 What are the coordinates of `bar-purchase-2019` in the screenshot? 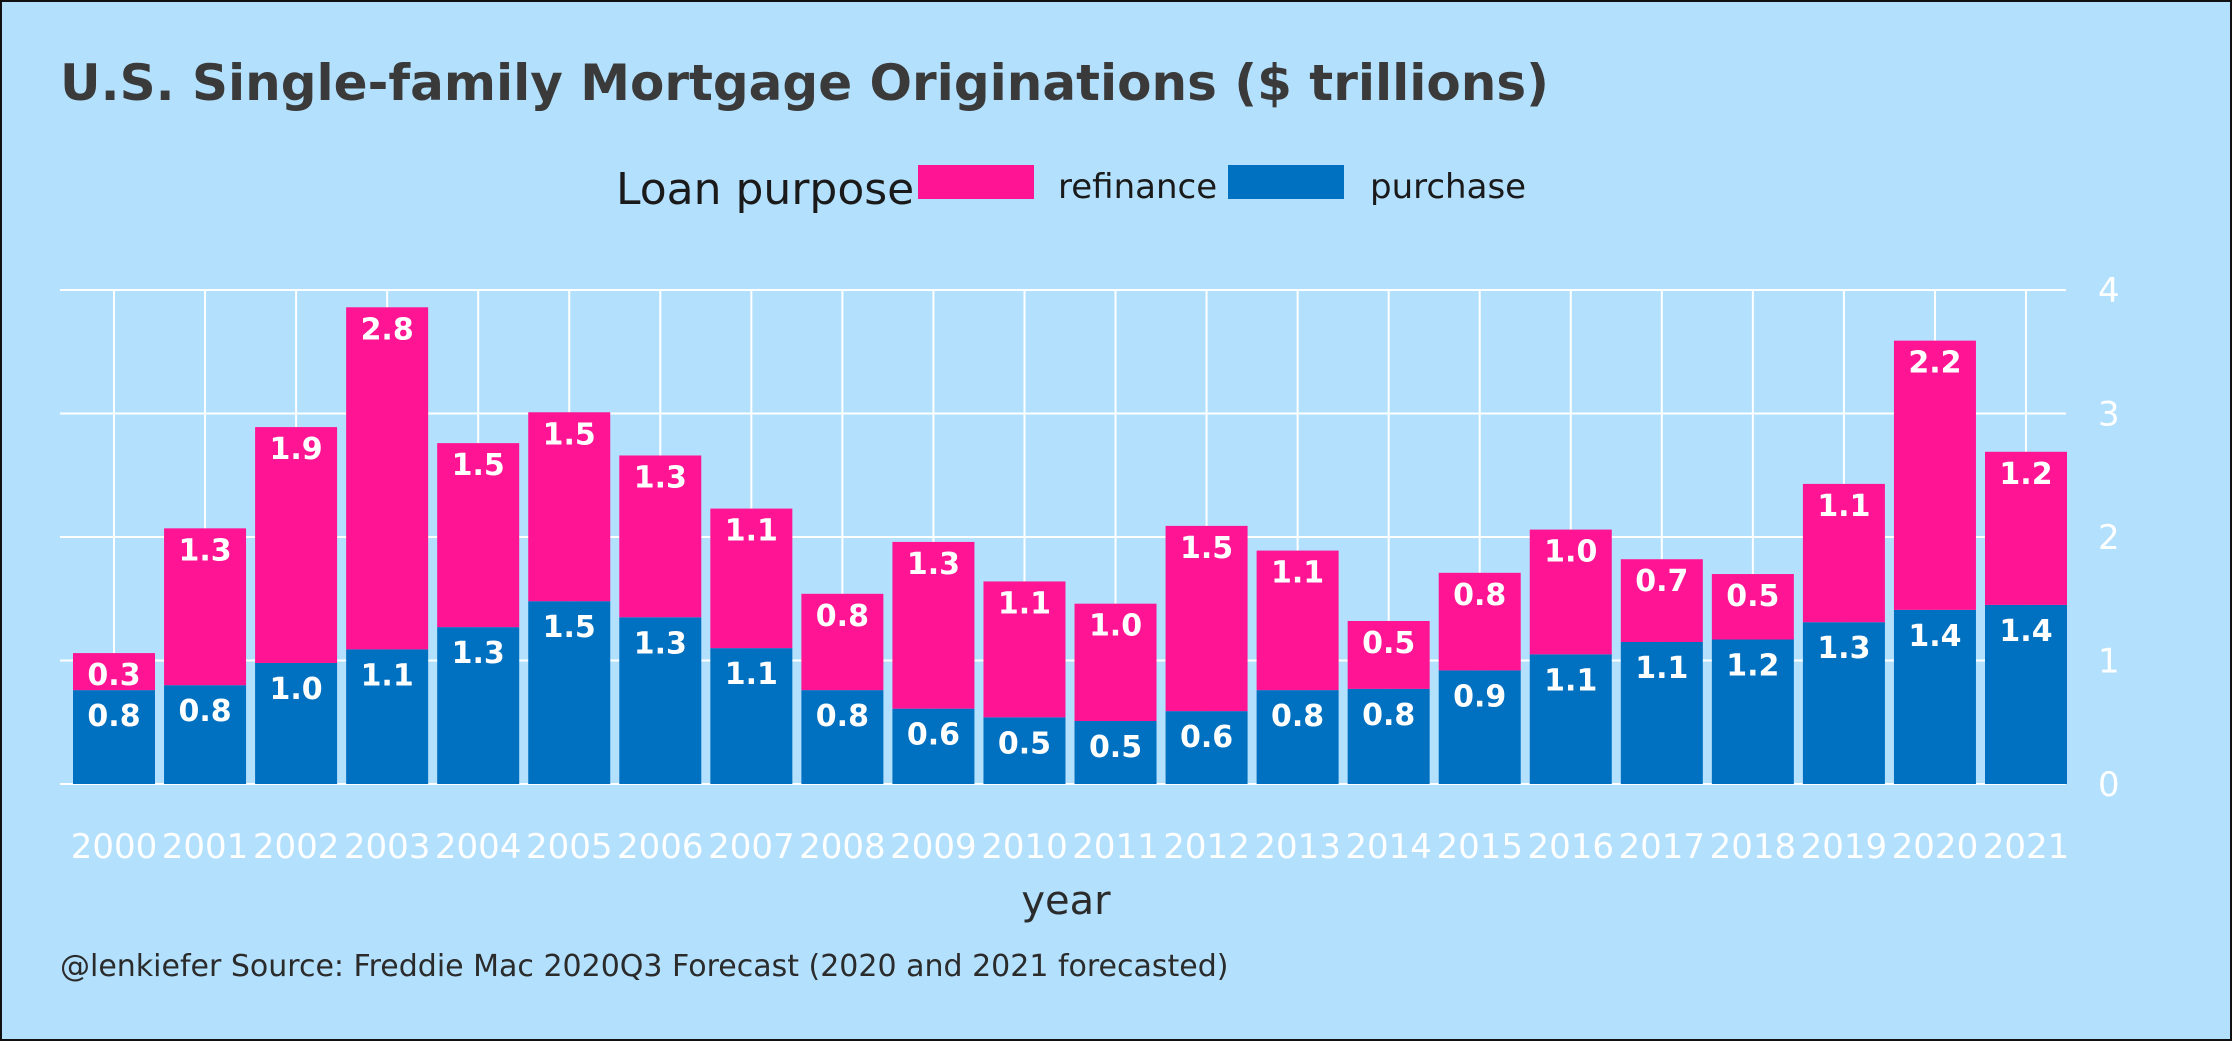 It's located at (1843, 703).